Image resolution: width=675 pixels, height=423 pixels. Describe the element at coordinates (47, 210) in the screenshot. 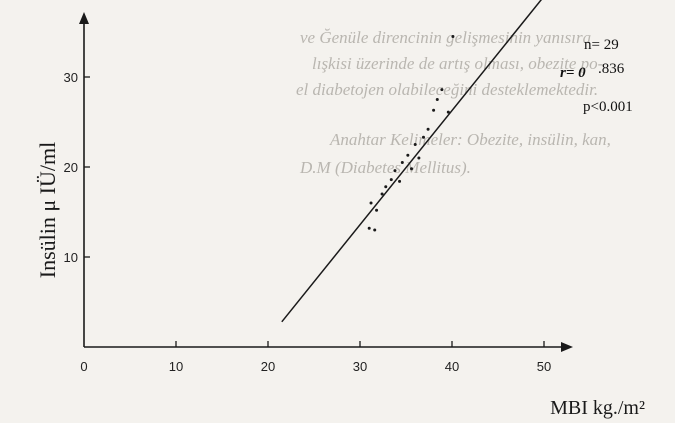

I see `y-axis-title: Insülin μ IÜ/ml` at that location.